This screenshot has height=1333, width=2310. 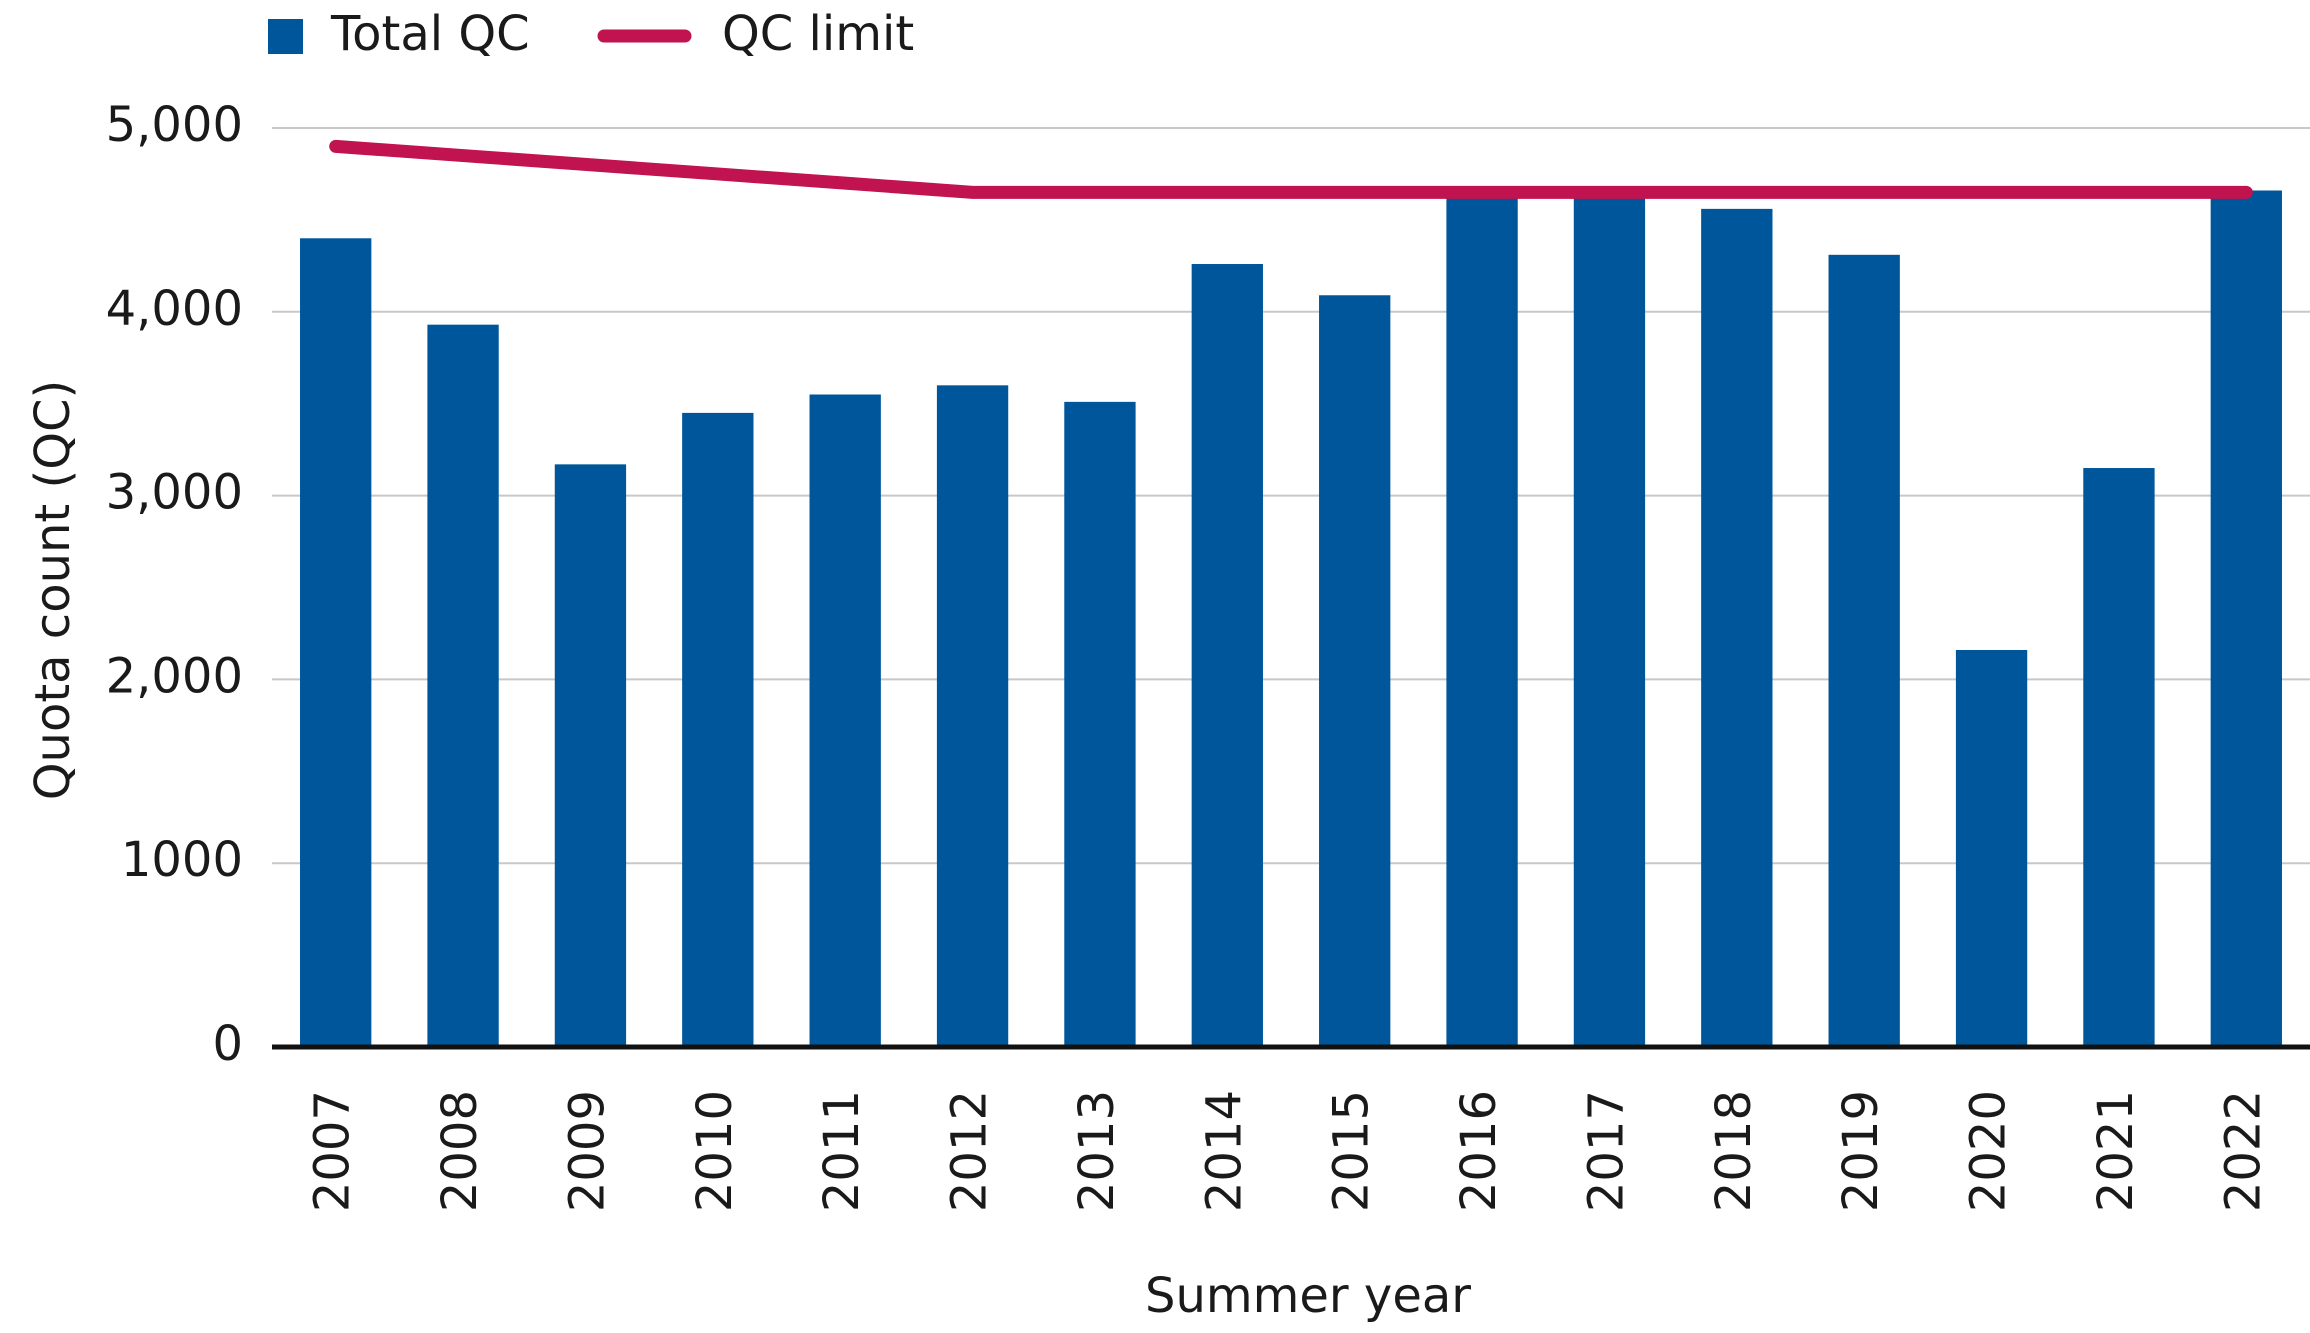 What do you see at coordinates (227, 1044) in the screenshot?
I see `y-tick-label: 0` at bounding box center [227, 1044].